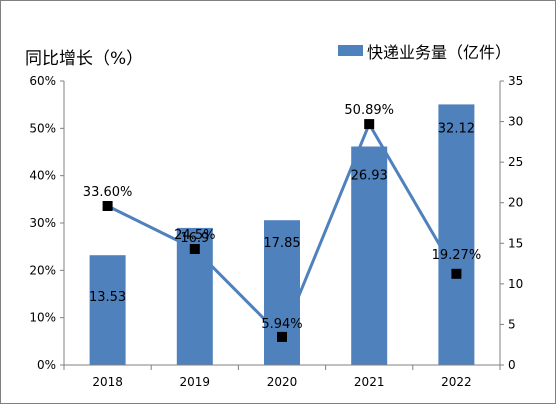 This screenshot has width=556, height=405. What do you see at coordinates (281, 324) in the screenshot?
I see `growth-data-label: 5.94%` at bounding box center [281, 324].